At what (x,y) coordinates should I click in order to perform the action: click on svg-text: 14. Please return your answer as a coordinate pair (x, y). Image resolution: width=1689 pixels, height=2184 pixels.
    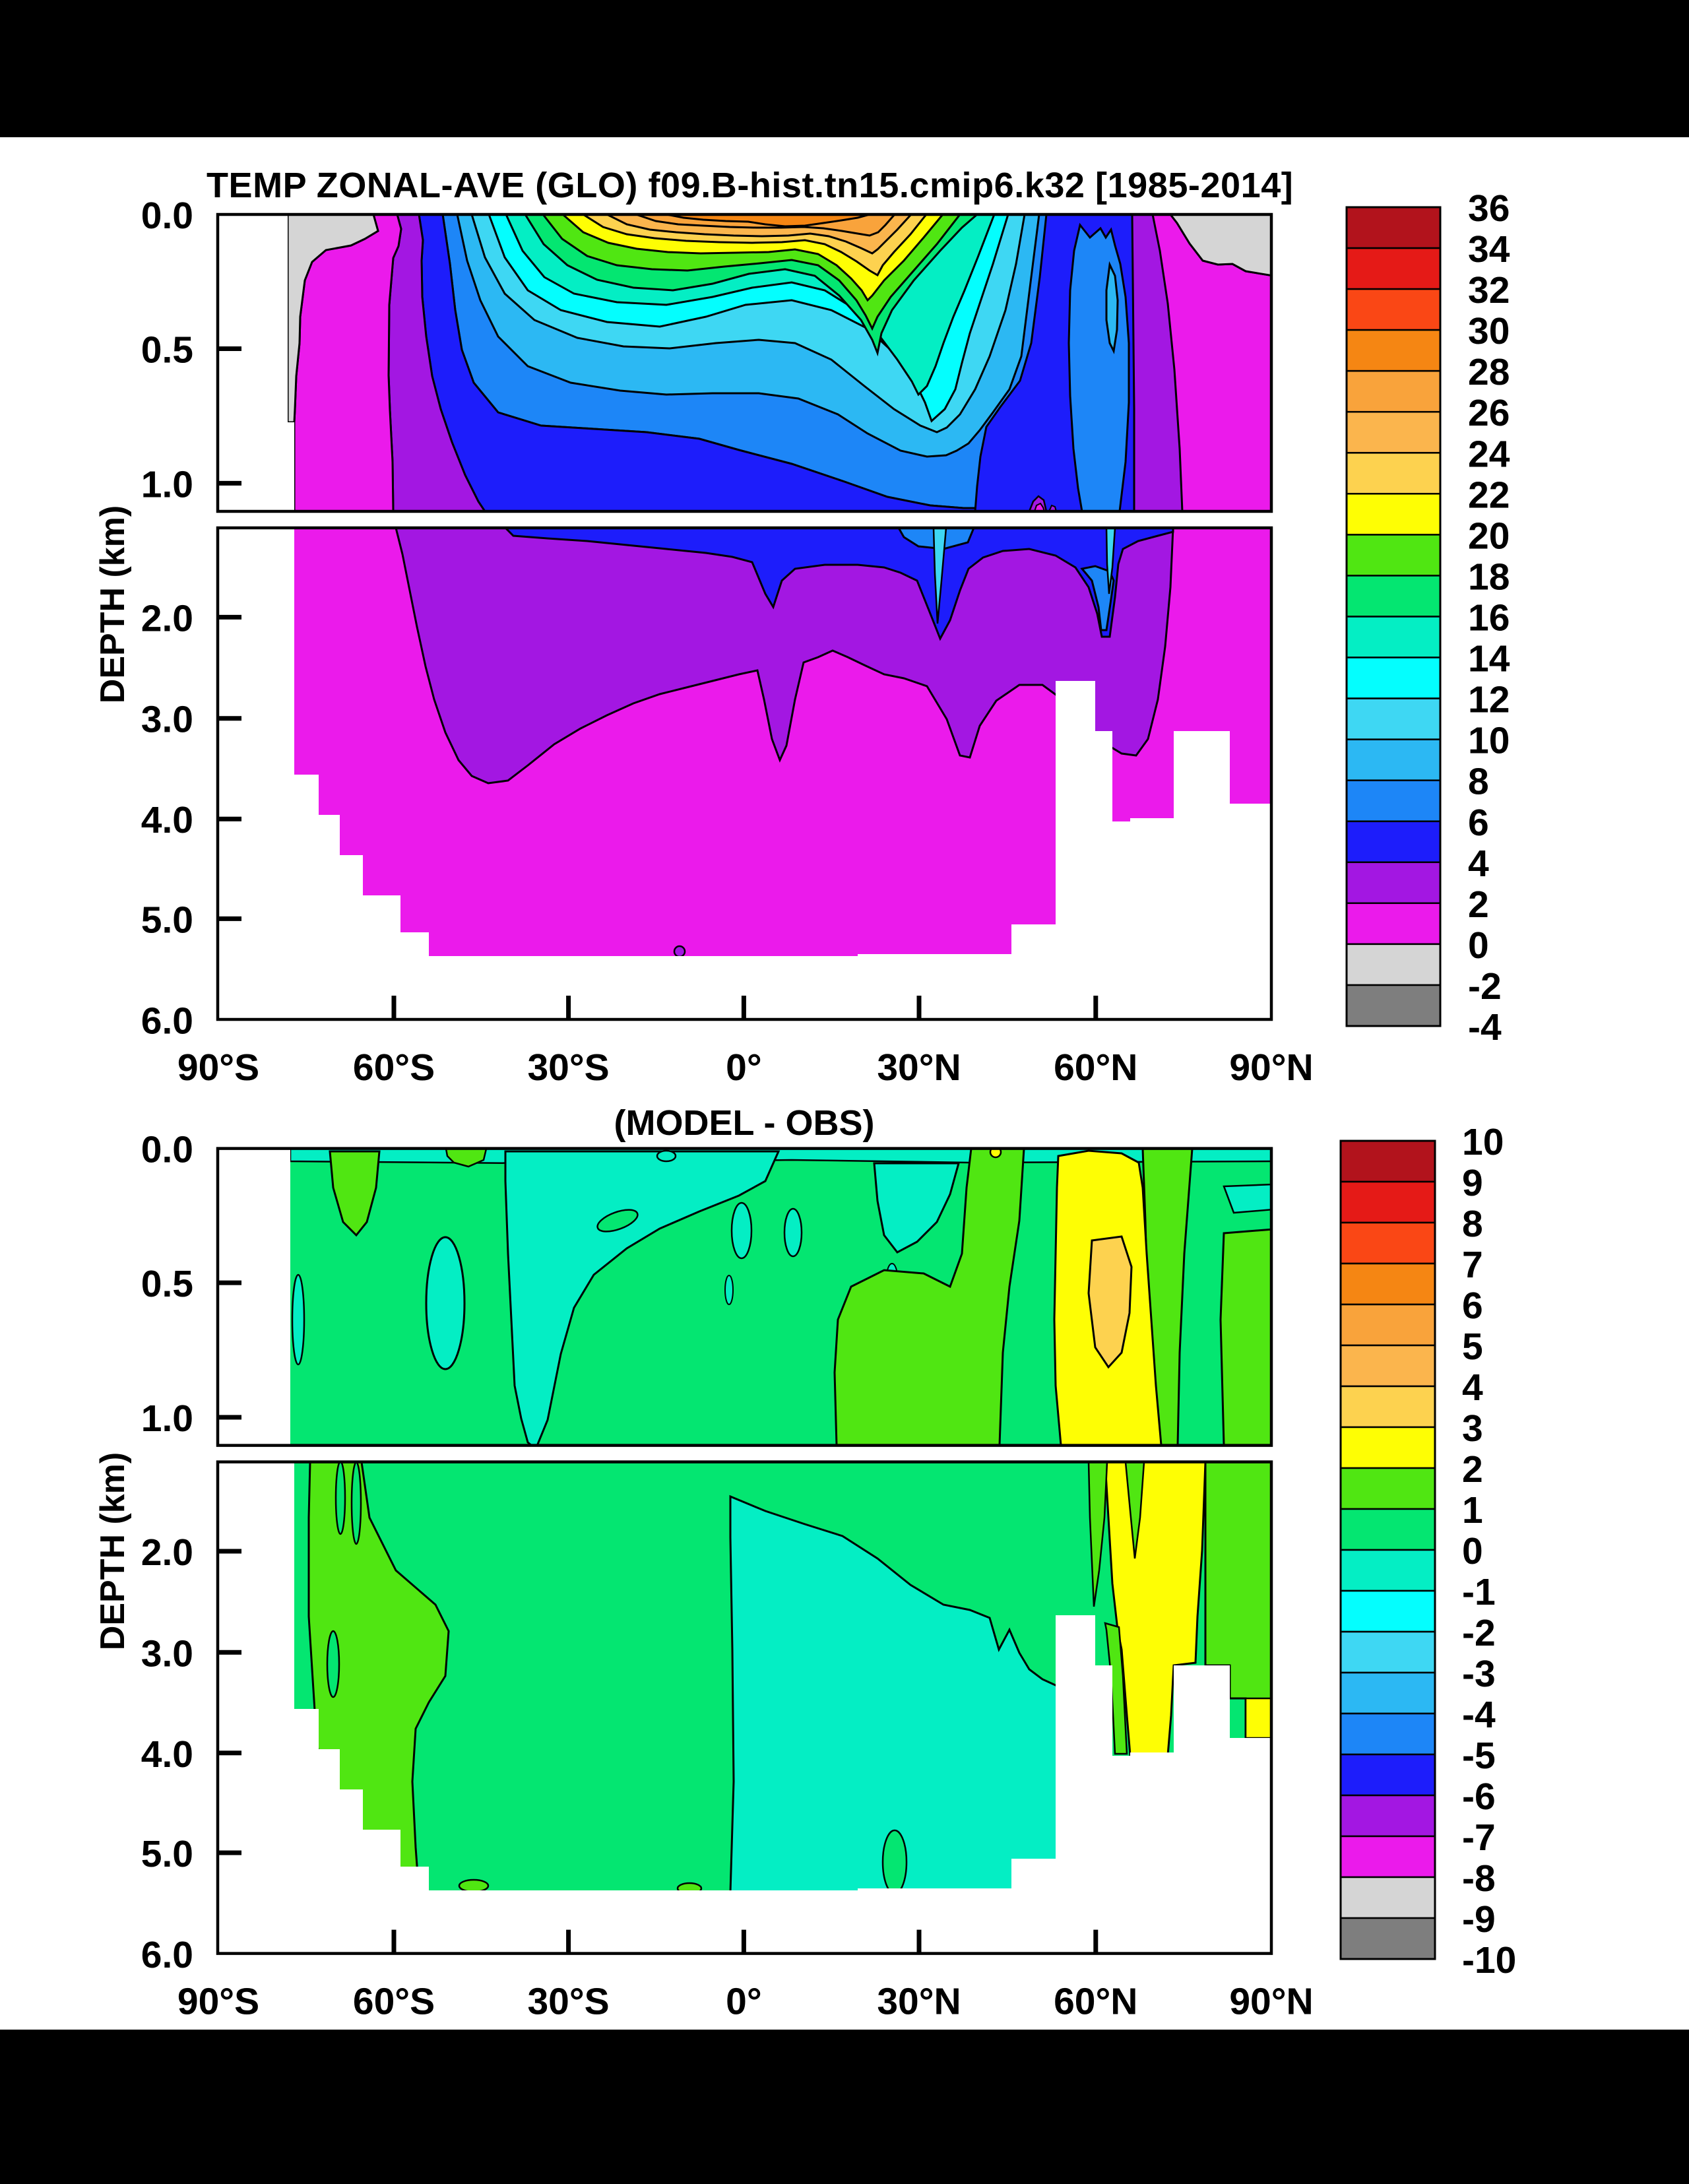
    Looking at the image, I should click on (1489, 659).